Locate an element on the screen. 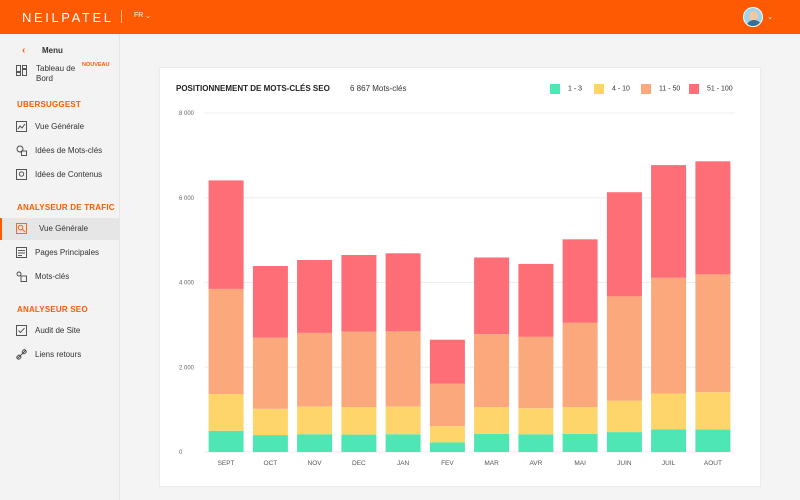 This screenshot has width=800, height=500. y-tick-label: 0 is located at coordinates (181, 453).